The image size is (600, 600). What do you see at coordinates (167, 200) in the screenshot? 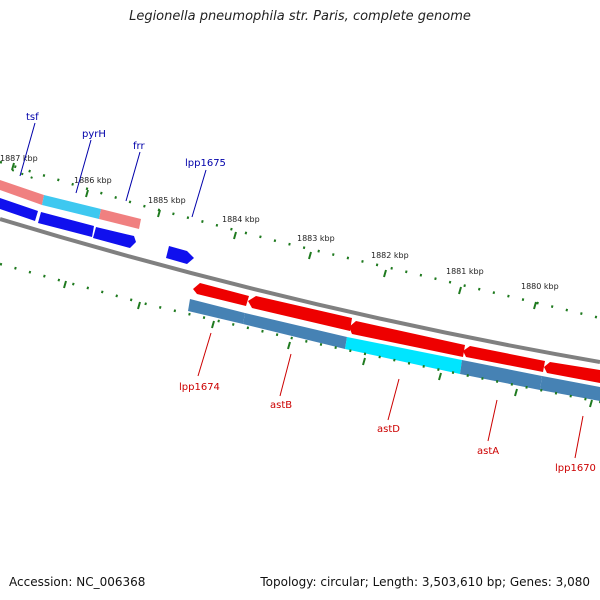
I see `kbp-label-1885: 1885 kbp` at bounding box center [167, 200].